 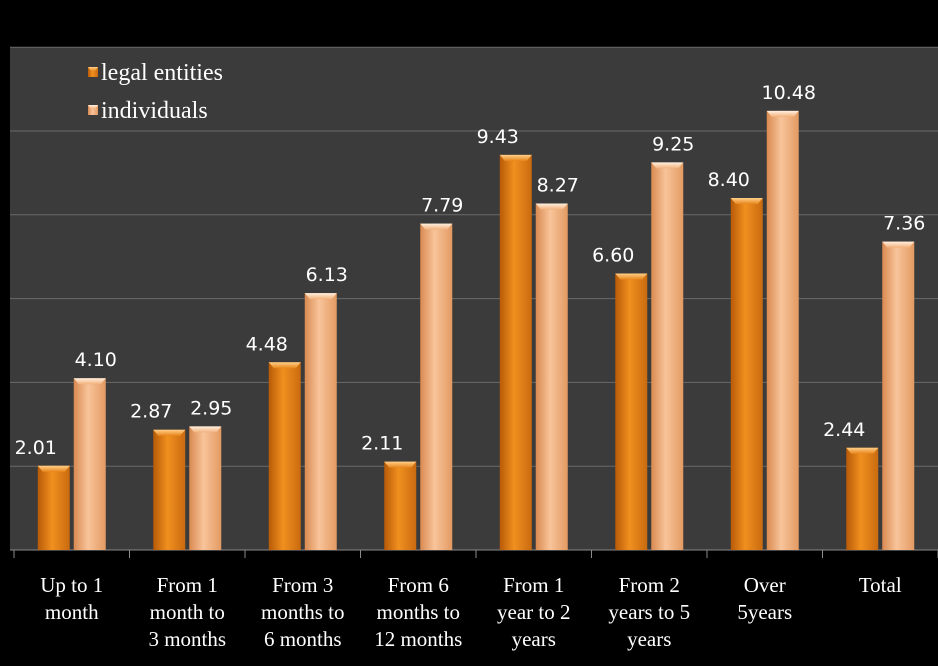 What do you see at coordinates (302, 585) in the screenshot?
I see `x-tick-label: From 3` at bounding box center [302, 585].